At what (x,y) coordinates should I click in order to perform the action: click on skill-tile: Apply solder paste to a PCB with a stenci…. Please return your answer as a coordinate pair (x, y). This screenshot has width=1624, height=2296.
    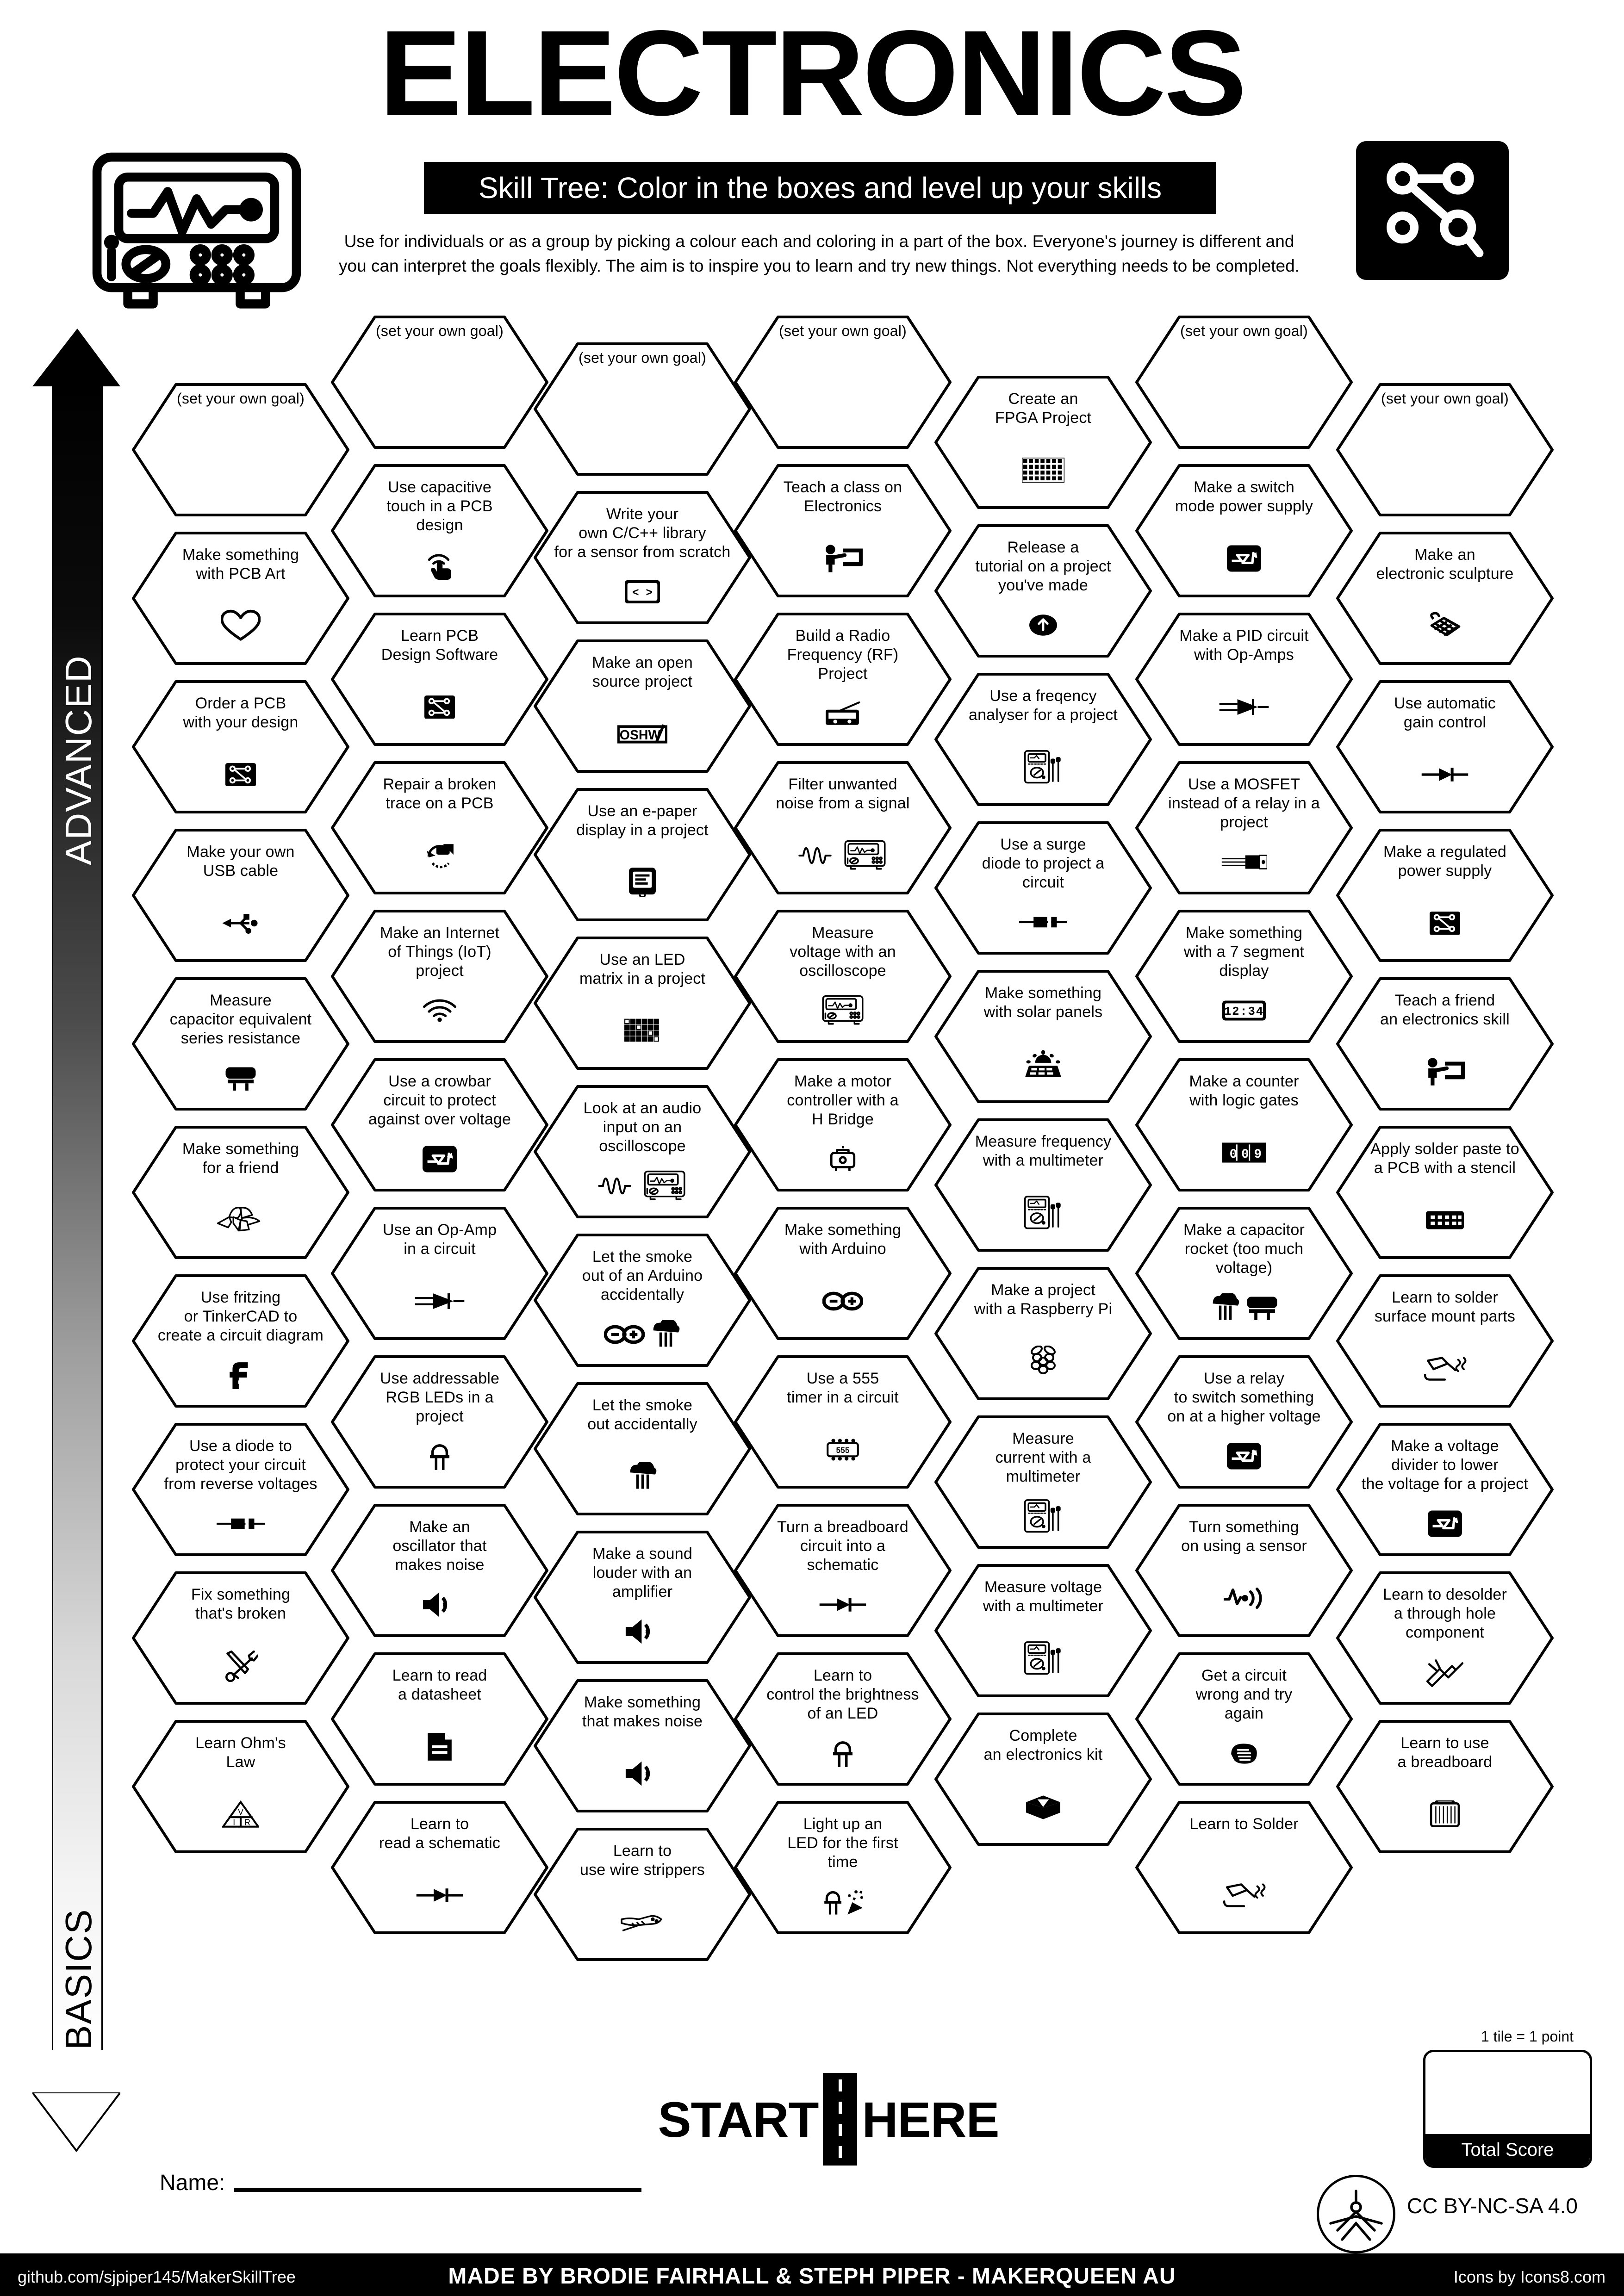
    Looking at the image, I should click on (1445, 1193).